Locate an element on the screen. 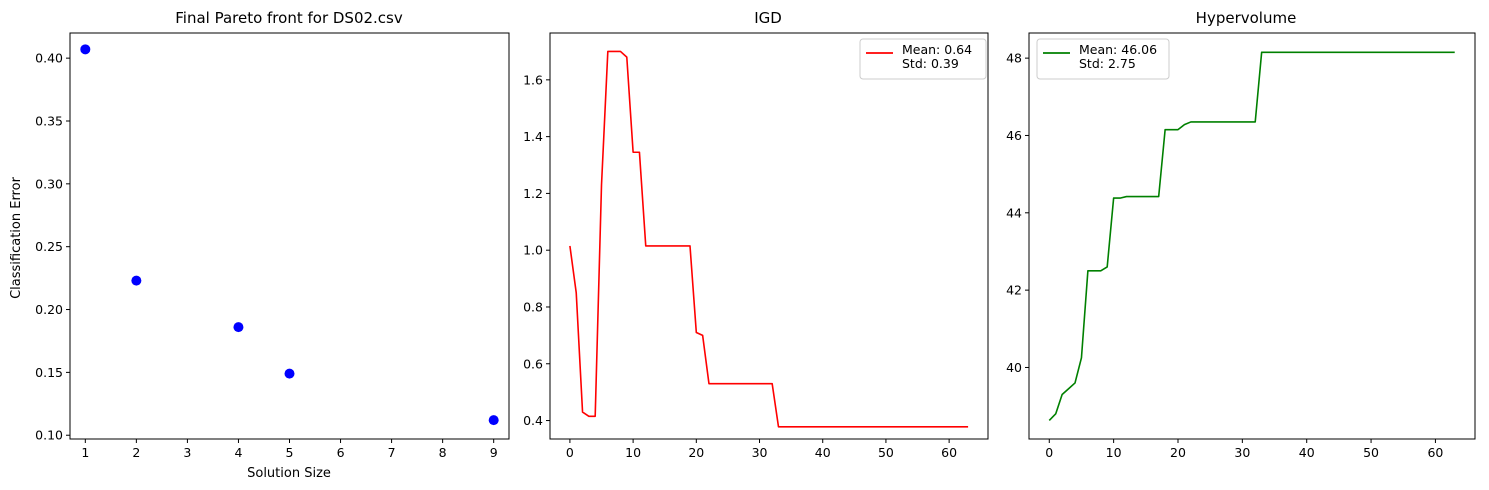 The height and width of the screenshot is (490, 1489). hypervolume-xtick-label-4: 40 is located at coordinates (1307, 452).